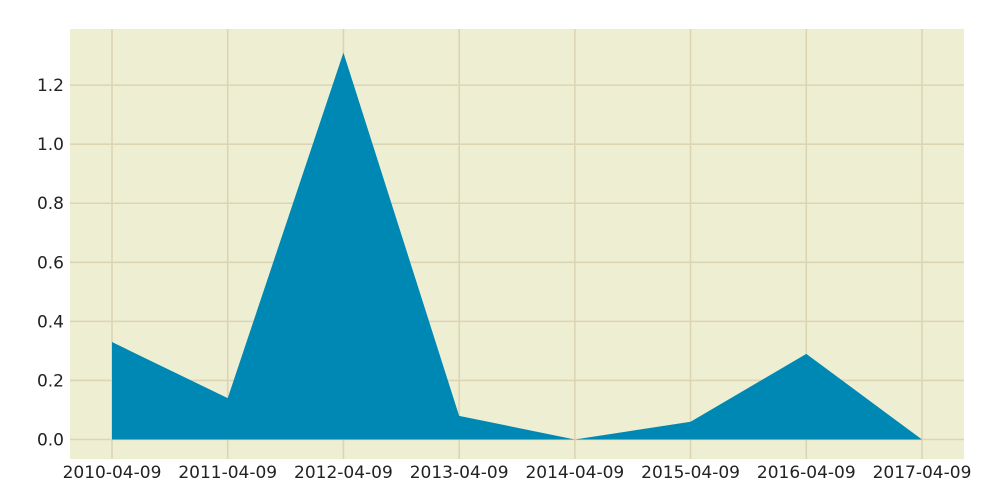 This screenshot has width=996, height=504. I want to click on x-tick-label: 2011-04-09, so click(227, 473).